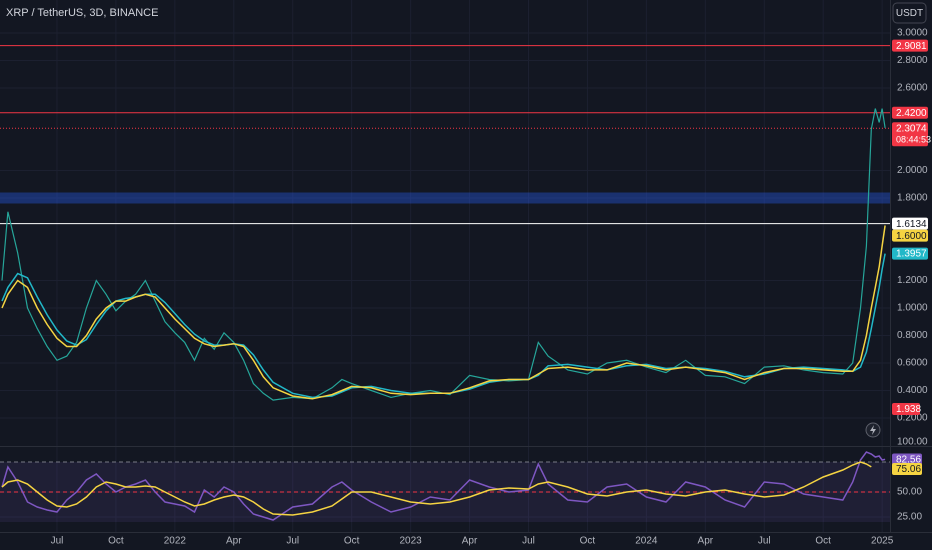  What do you see at coordinates (646, 541) in the screenshot?
I see `x-tick-label: 2024` at bounding box center [646, 541].